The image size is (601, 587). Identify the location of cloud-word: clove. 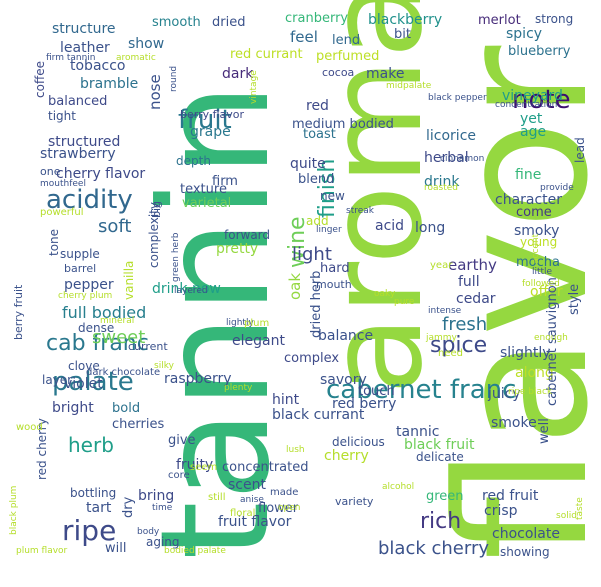
(84, 366).